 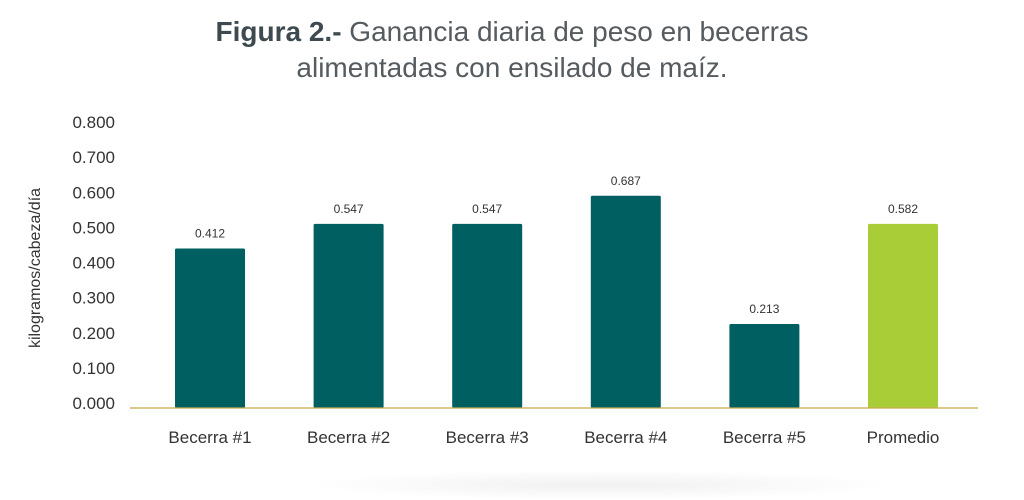 What do you see at coordinates (93, 298) in the screenshot?
I see `y-tick-label: 0.300` at bounding box center [93, 298].